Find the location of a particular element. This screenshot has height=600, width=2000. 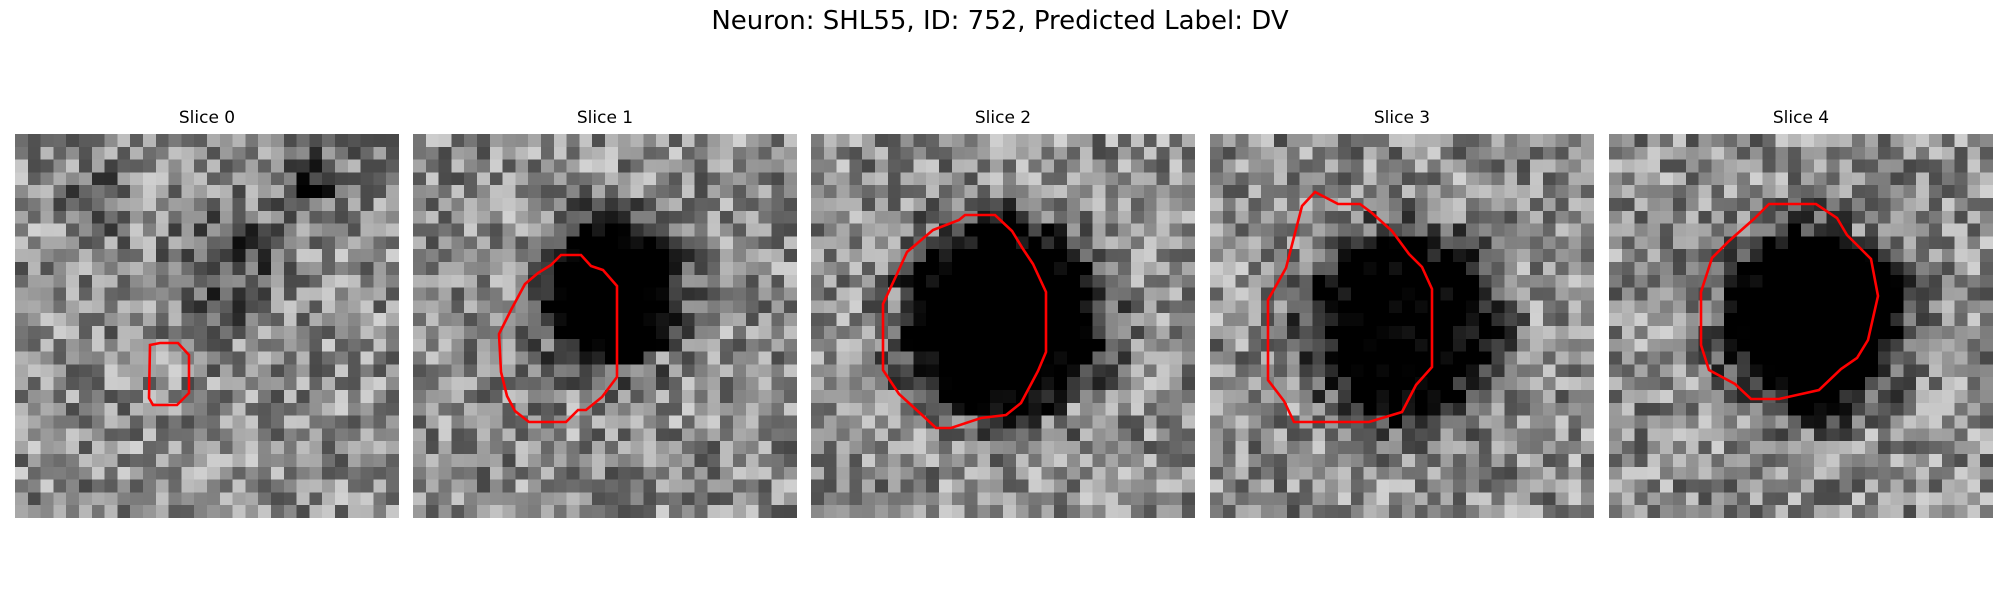

slice-title: Slice 3 is located at coordinates (1402, 118).